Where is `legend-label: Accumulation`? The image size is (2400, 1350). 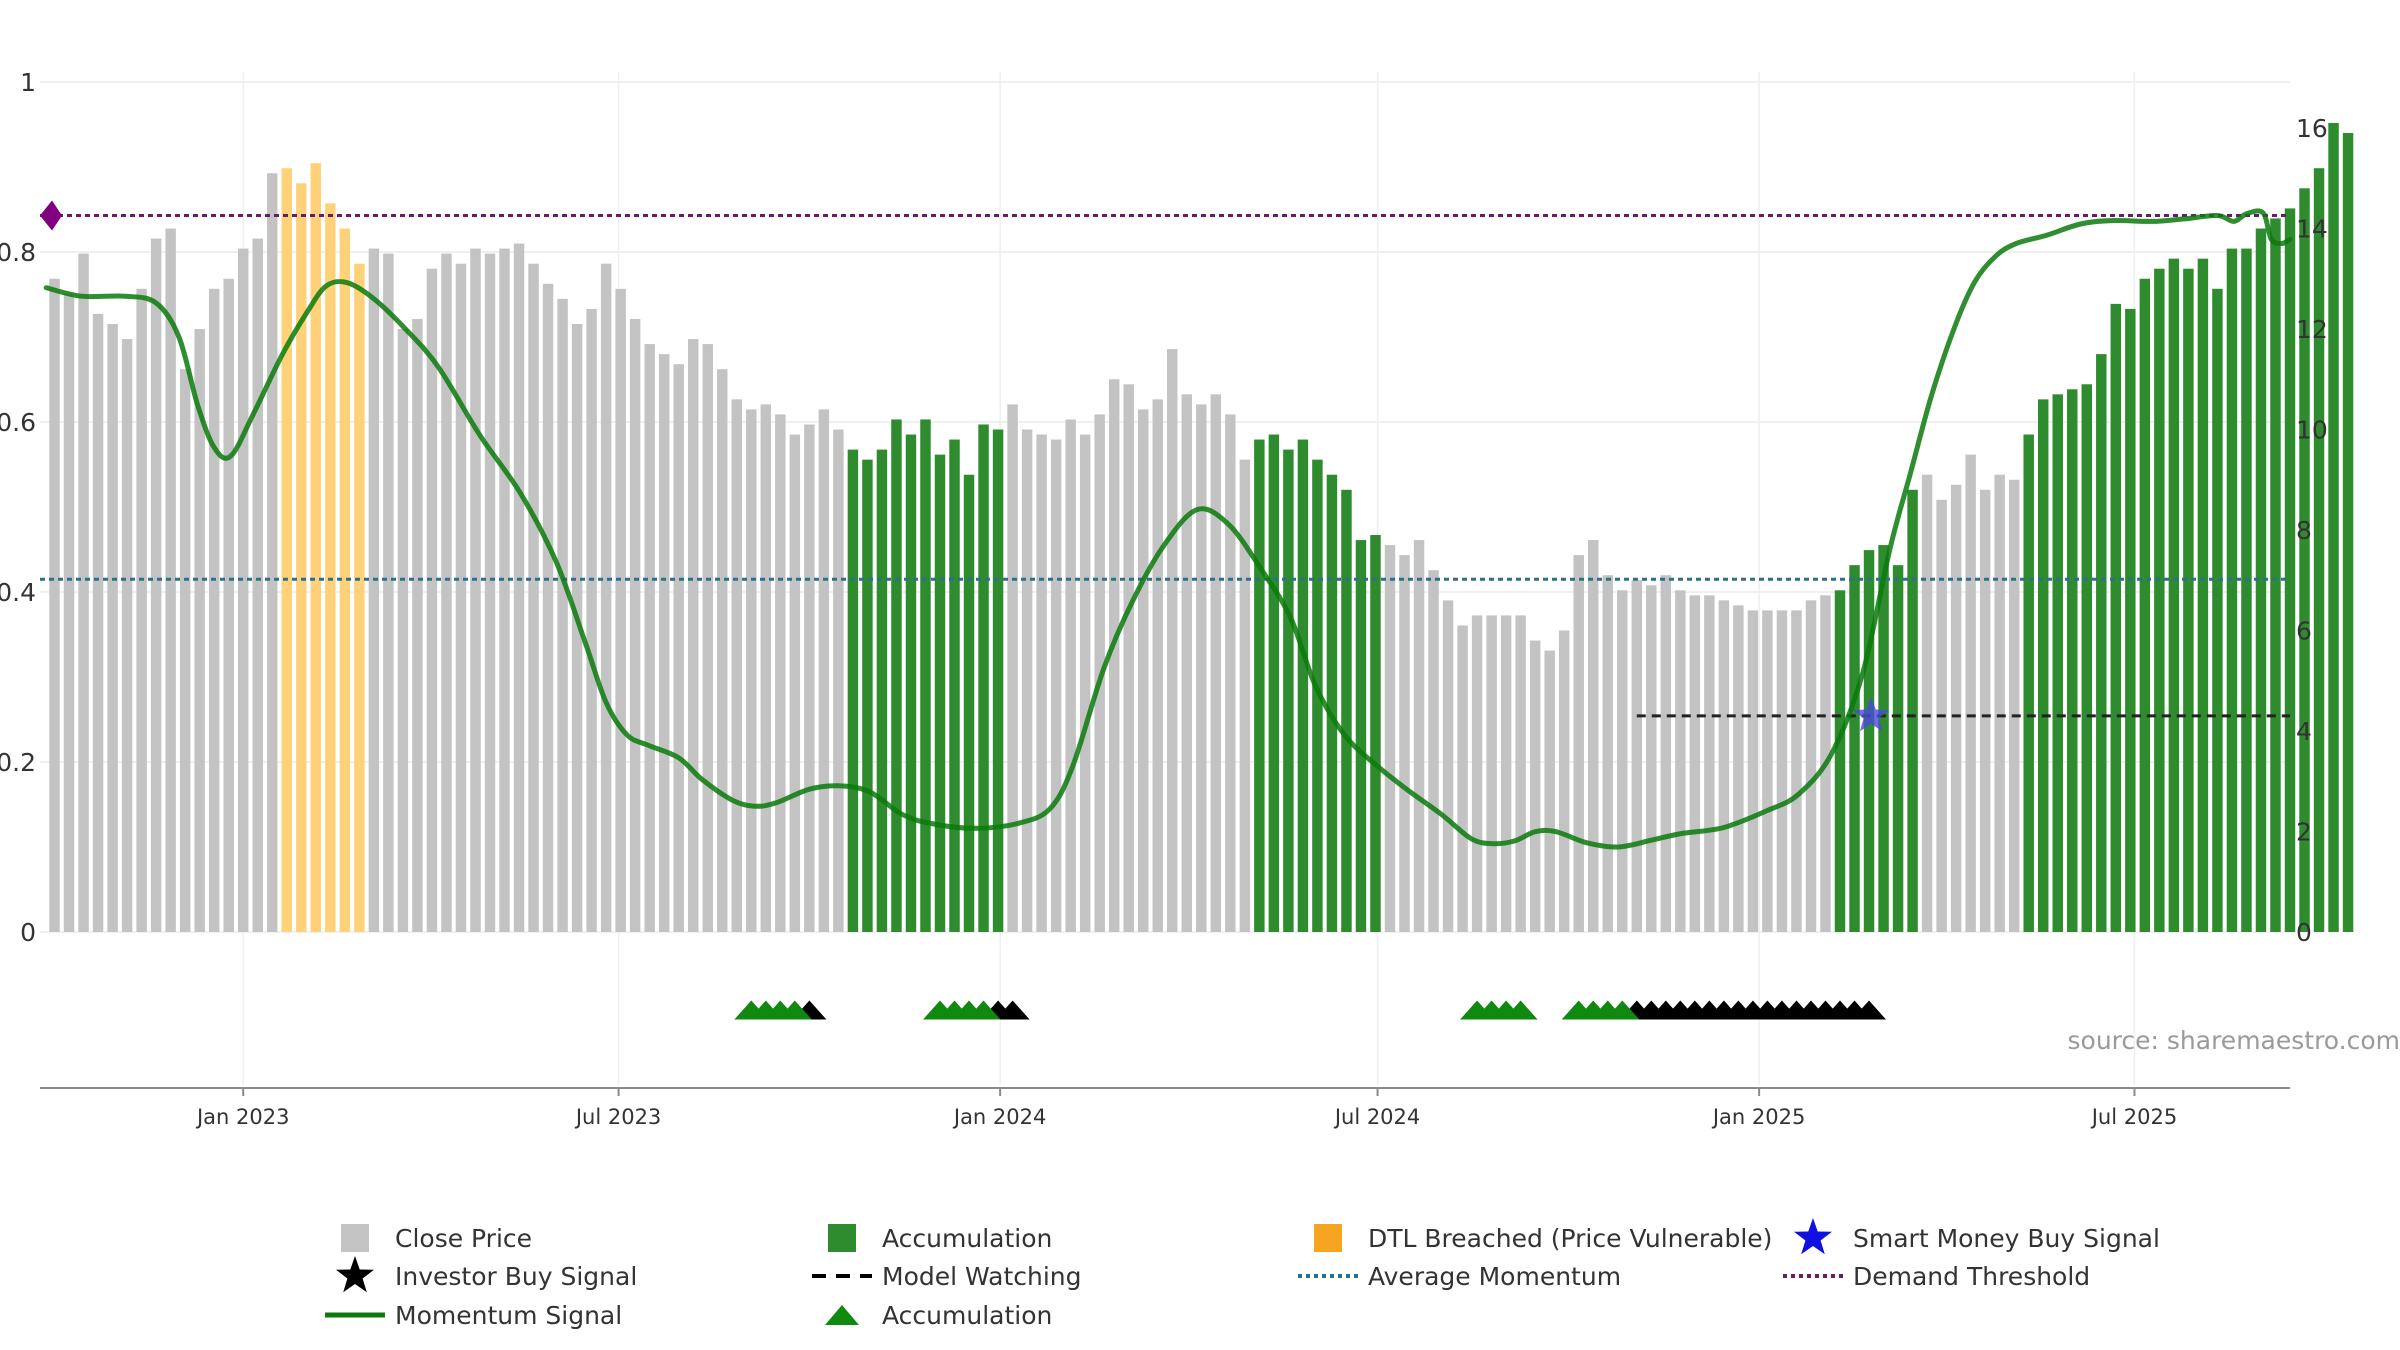 legend-label: Accumulation is located at coordinates (967, 1315).